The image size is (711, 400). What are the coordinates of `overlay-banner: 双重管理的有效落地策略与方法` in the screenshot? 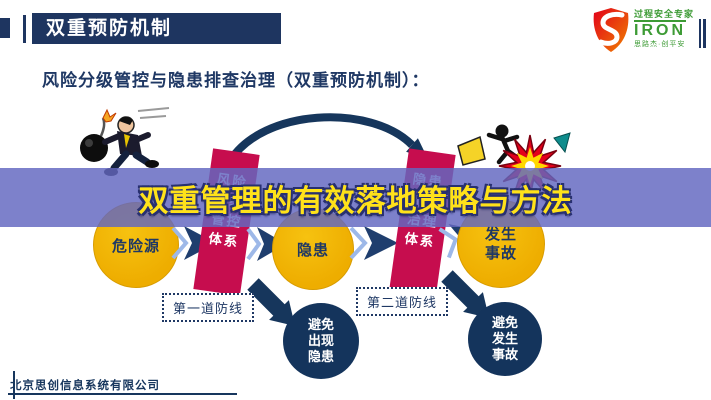 It's located at (355, 197).